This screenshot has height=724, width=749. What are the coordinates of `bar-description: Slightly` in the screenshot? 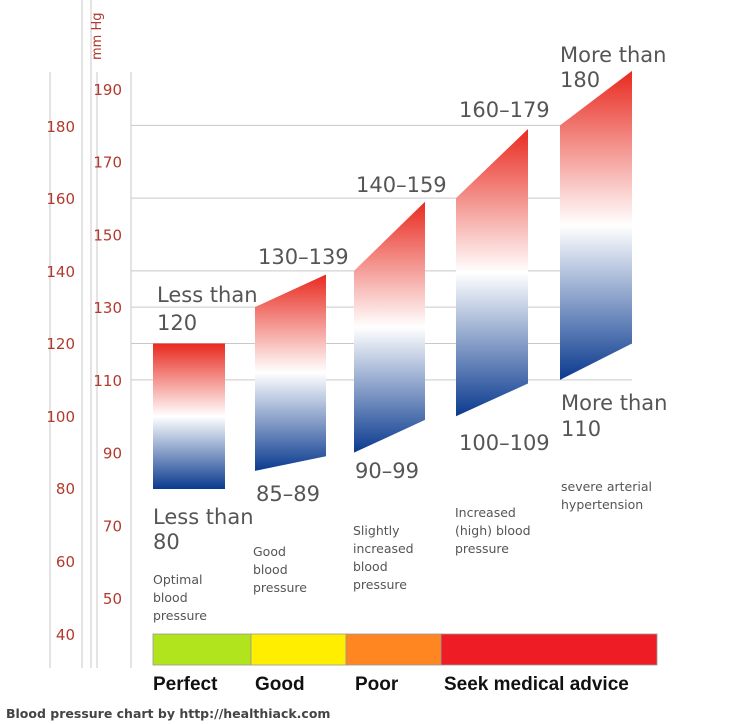 It's located at (376, 530).